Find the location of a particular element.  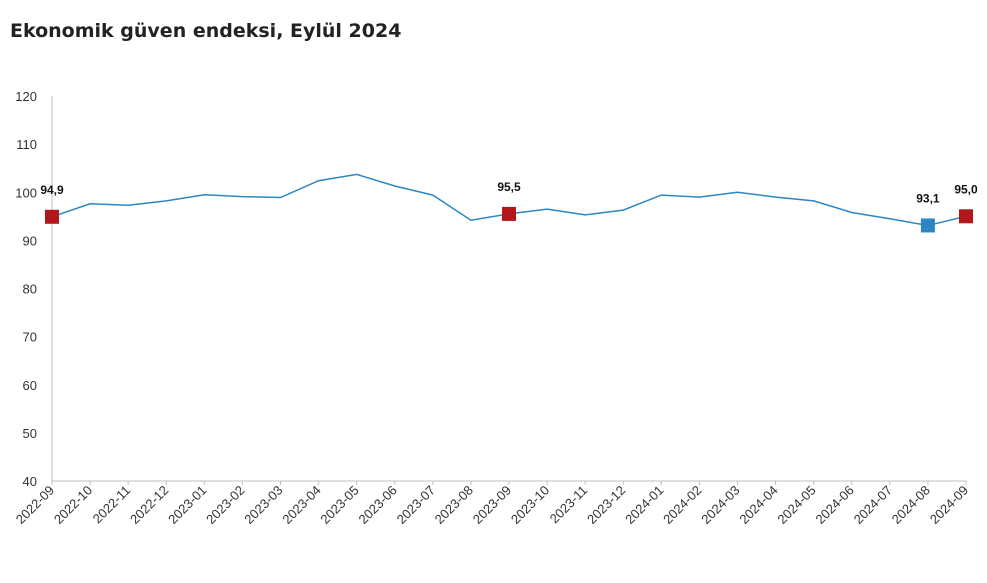

data-label: 95,0 is located at coordinates (966, 189).